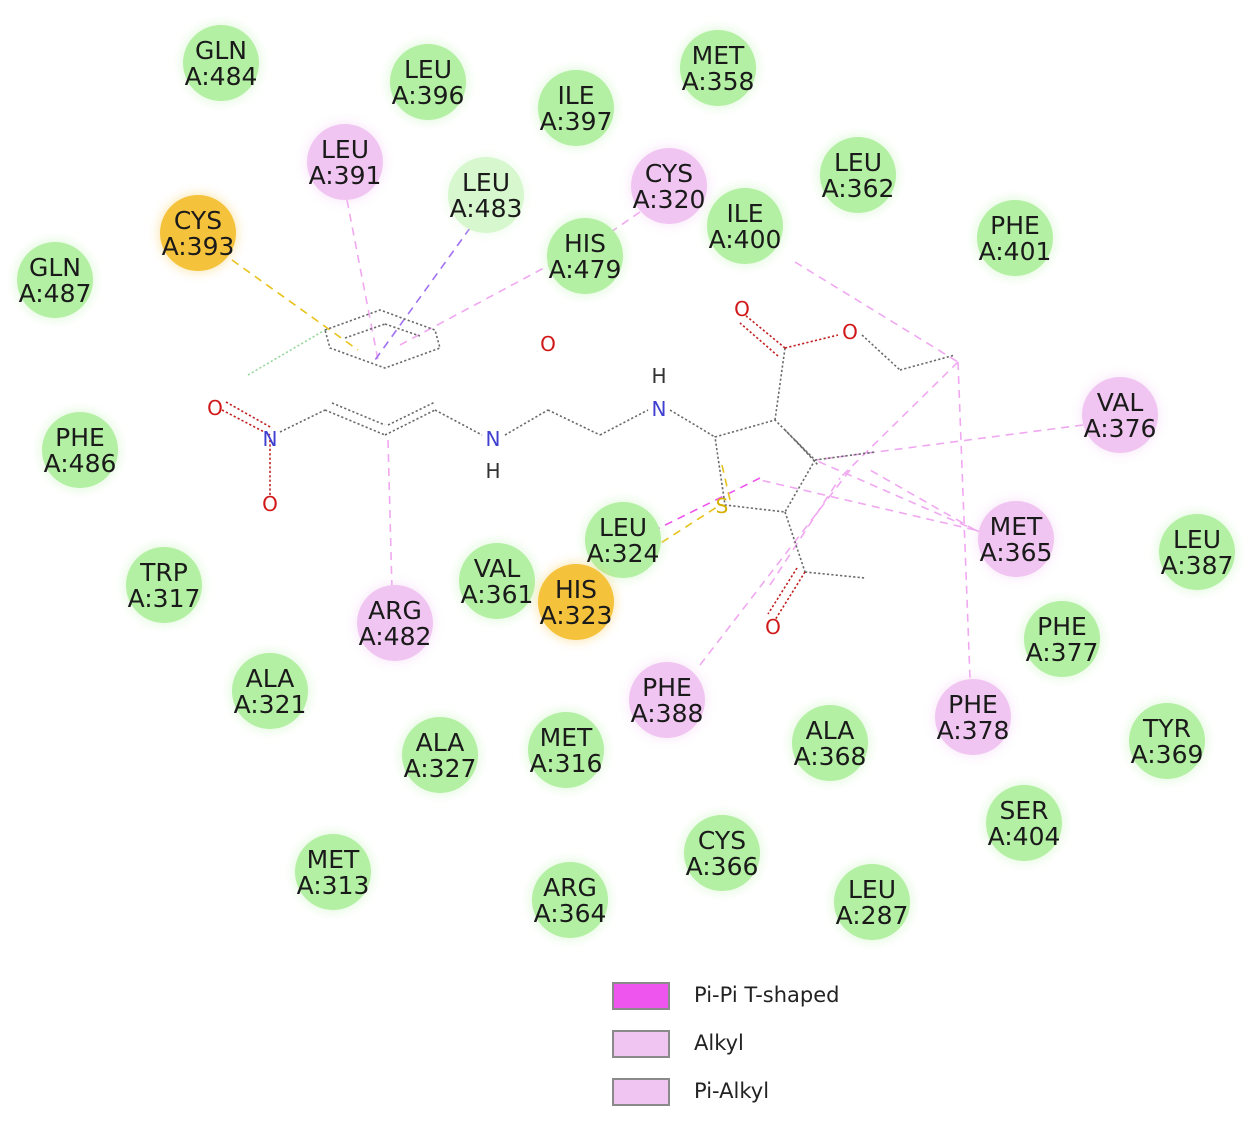 This screenshot has width=1250, height=1124. What do you see at coordinates (486, 208) in the screenshot?
I see `residue-id: A:483` at bounding box center [486, 208].